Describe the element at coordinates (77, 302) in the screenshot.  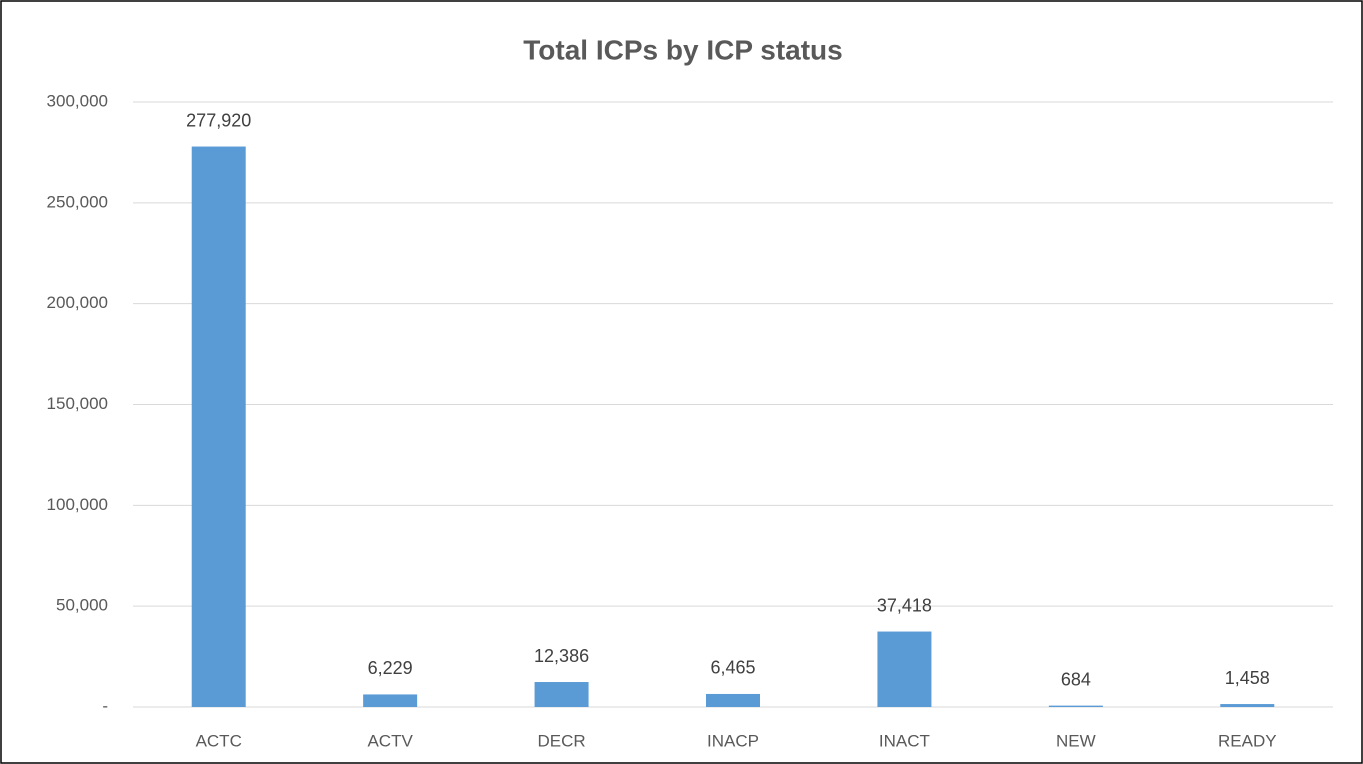
I see `y-tick-label: 200,000` at that location.